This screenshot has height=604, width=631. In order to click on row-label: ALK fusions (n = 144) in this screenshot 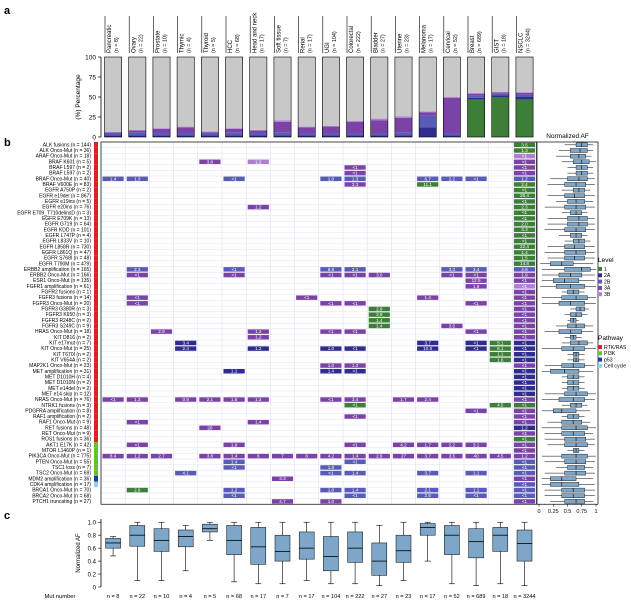, I will do `click(67, 145)`.